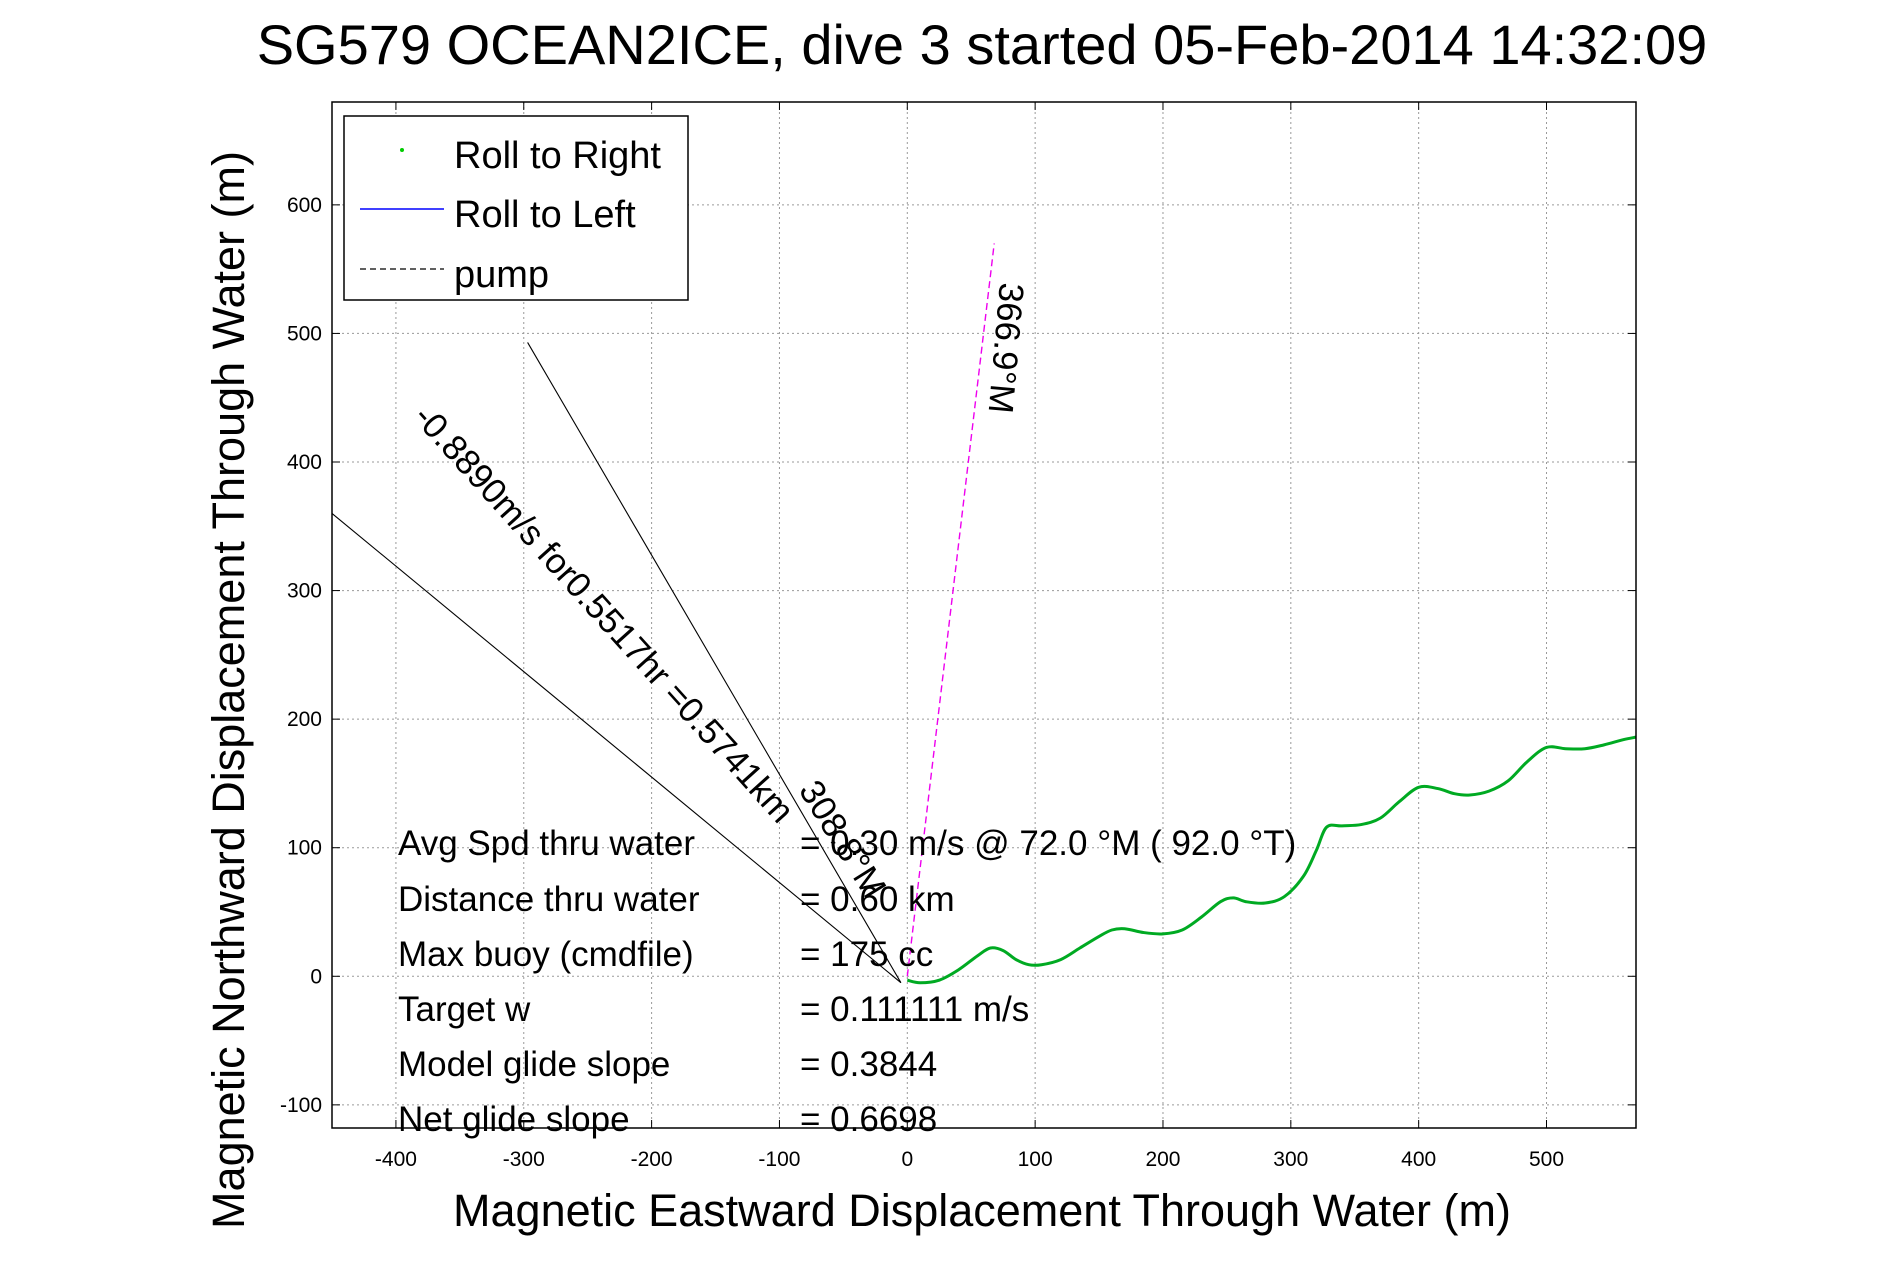 Image resolution: width=1891 pixels, height=1262 pixels. I want to click on heading-line-path, so click(950, 610).